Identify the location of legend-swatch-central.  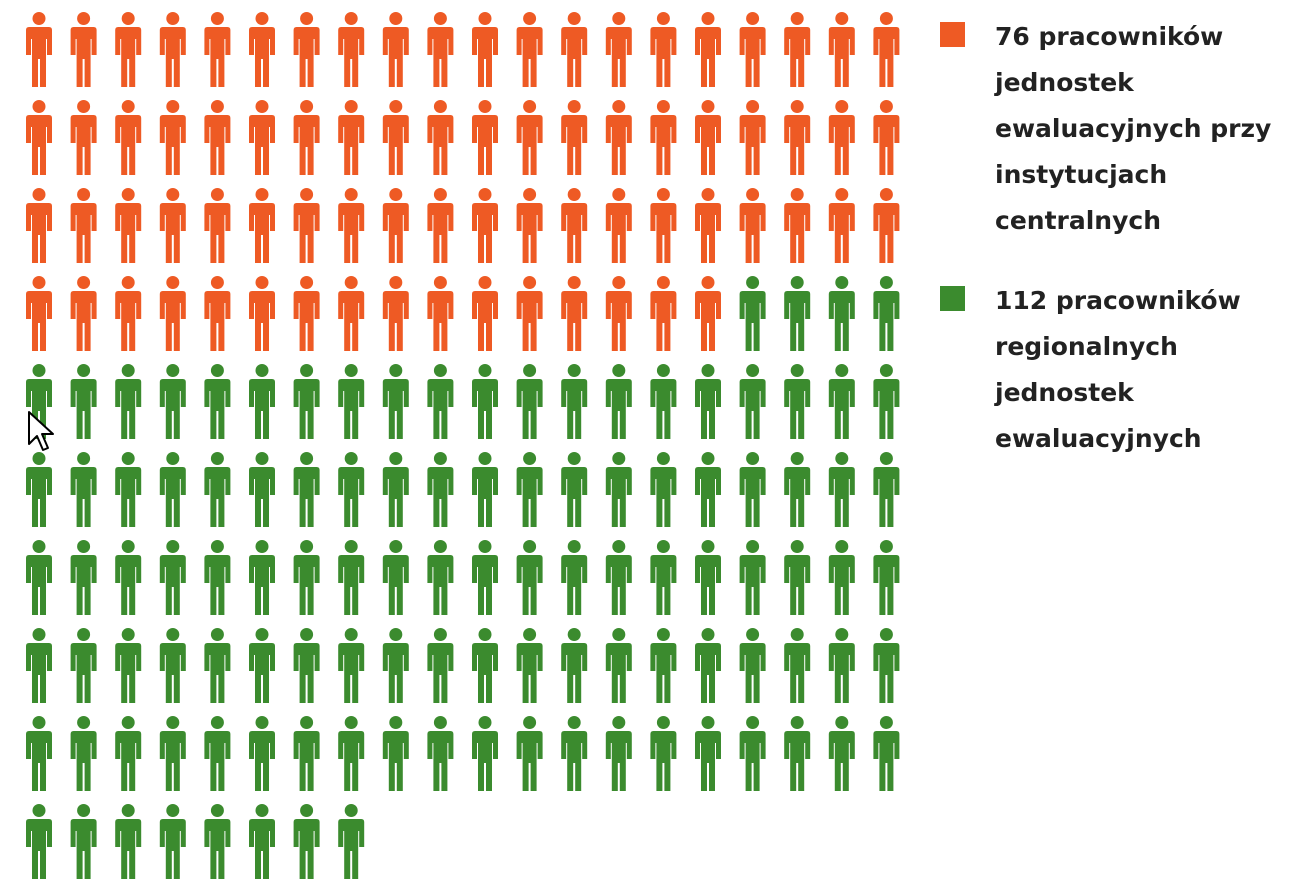
(952, 34).